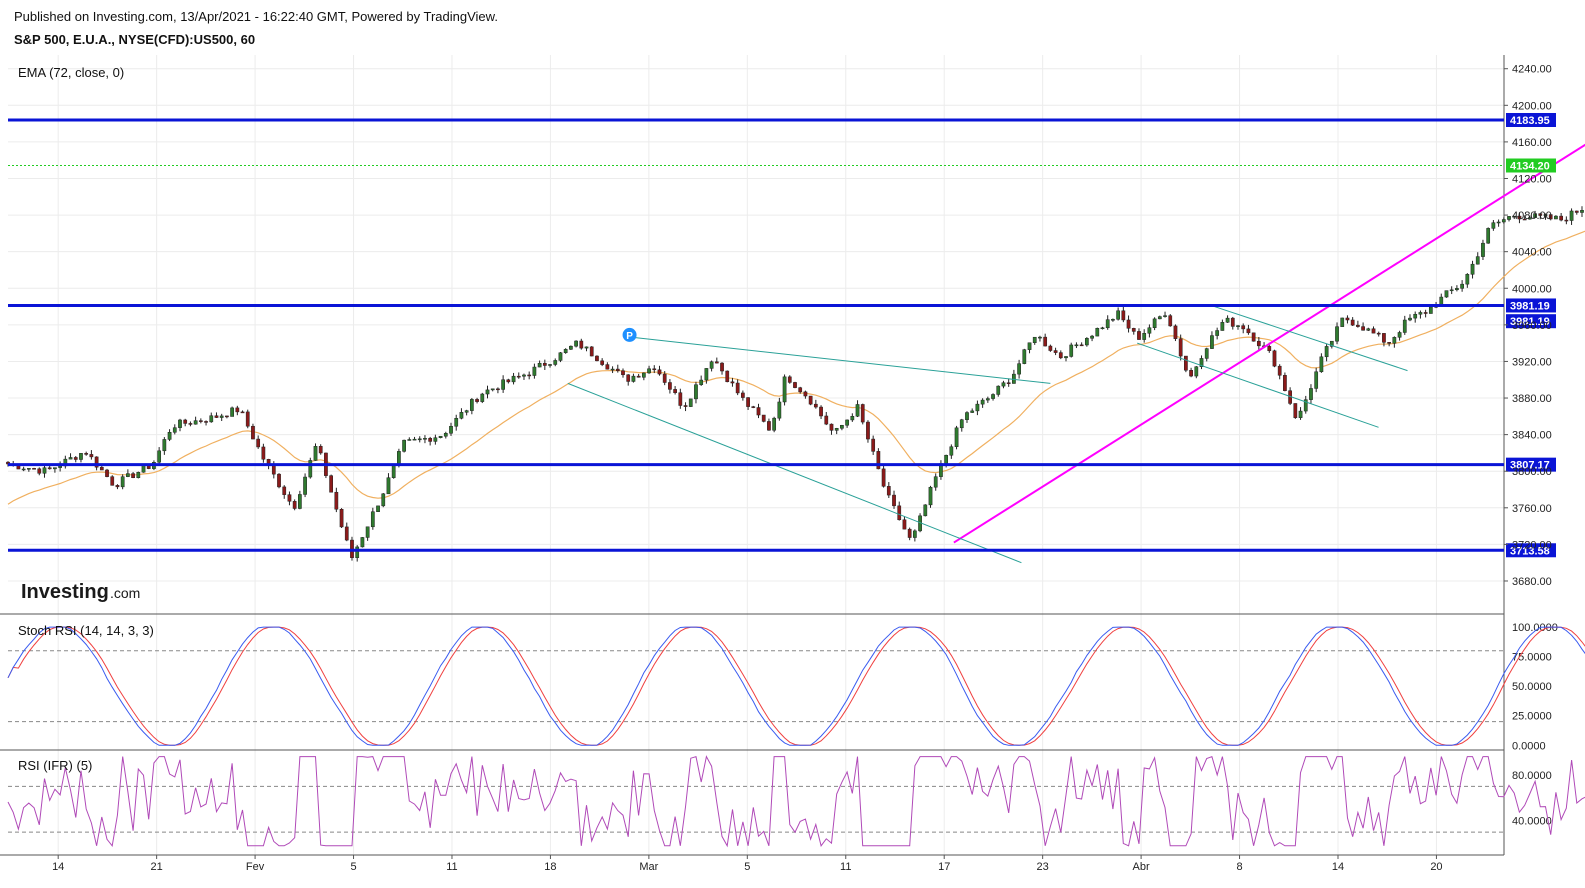 The image size is (1585, 888). I want to click on price-tick-label: 4080.00, so click(1532, 216).